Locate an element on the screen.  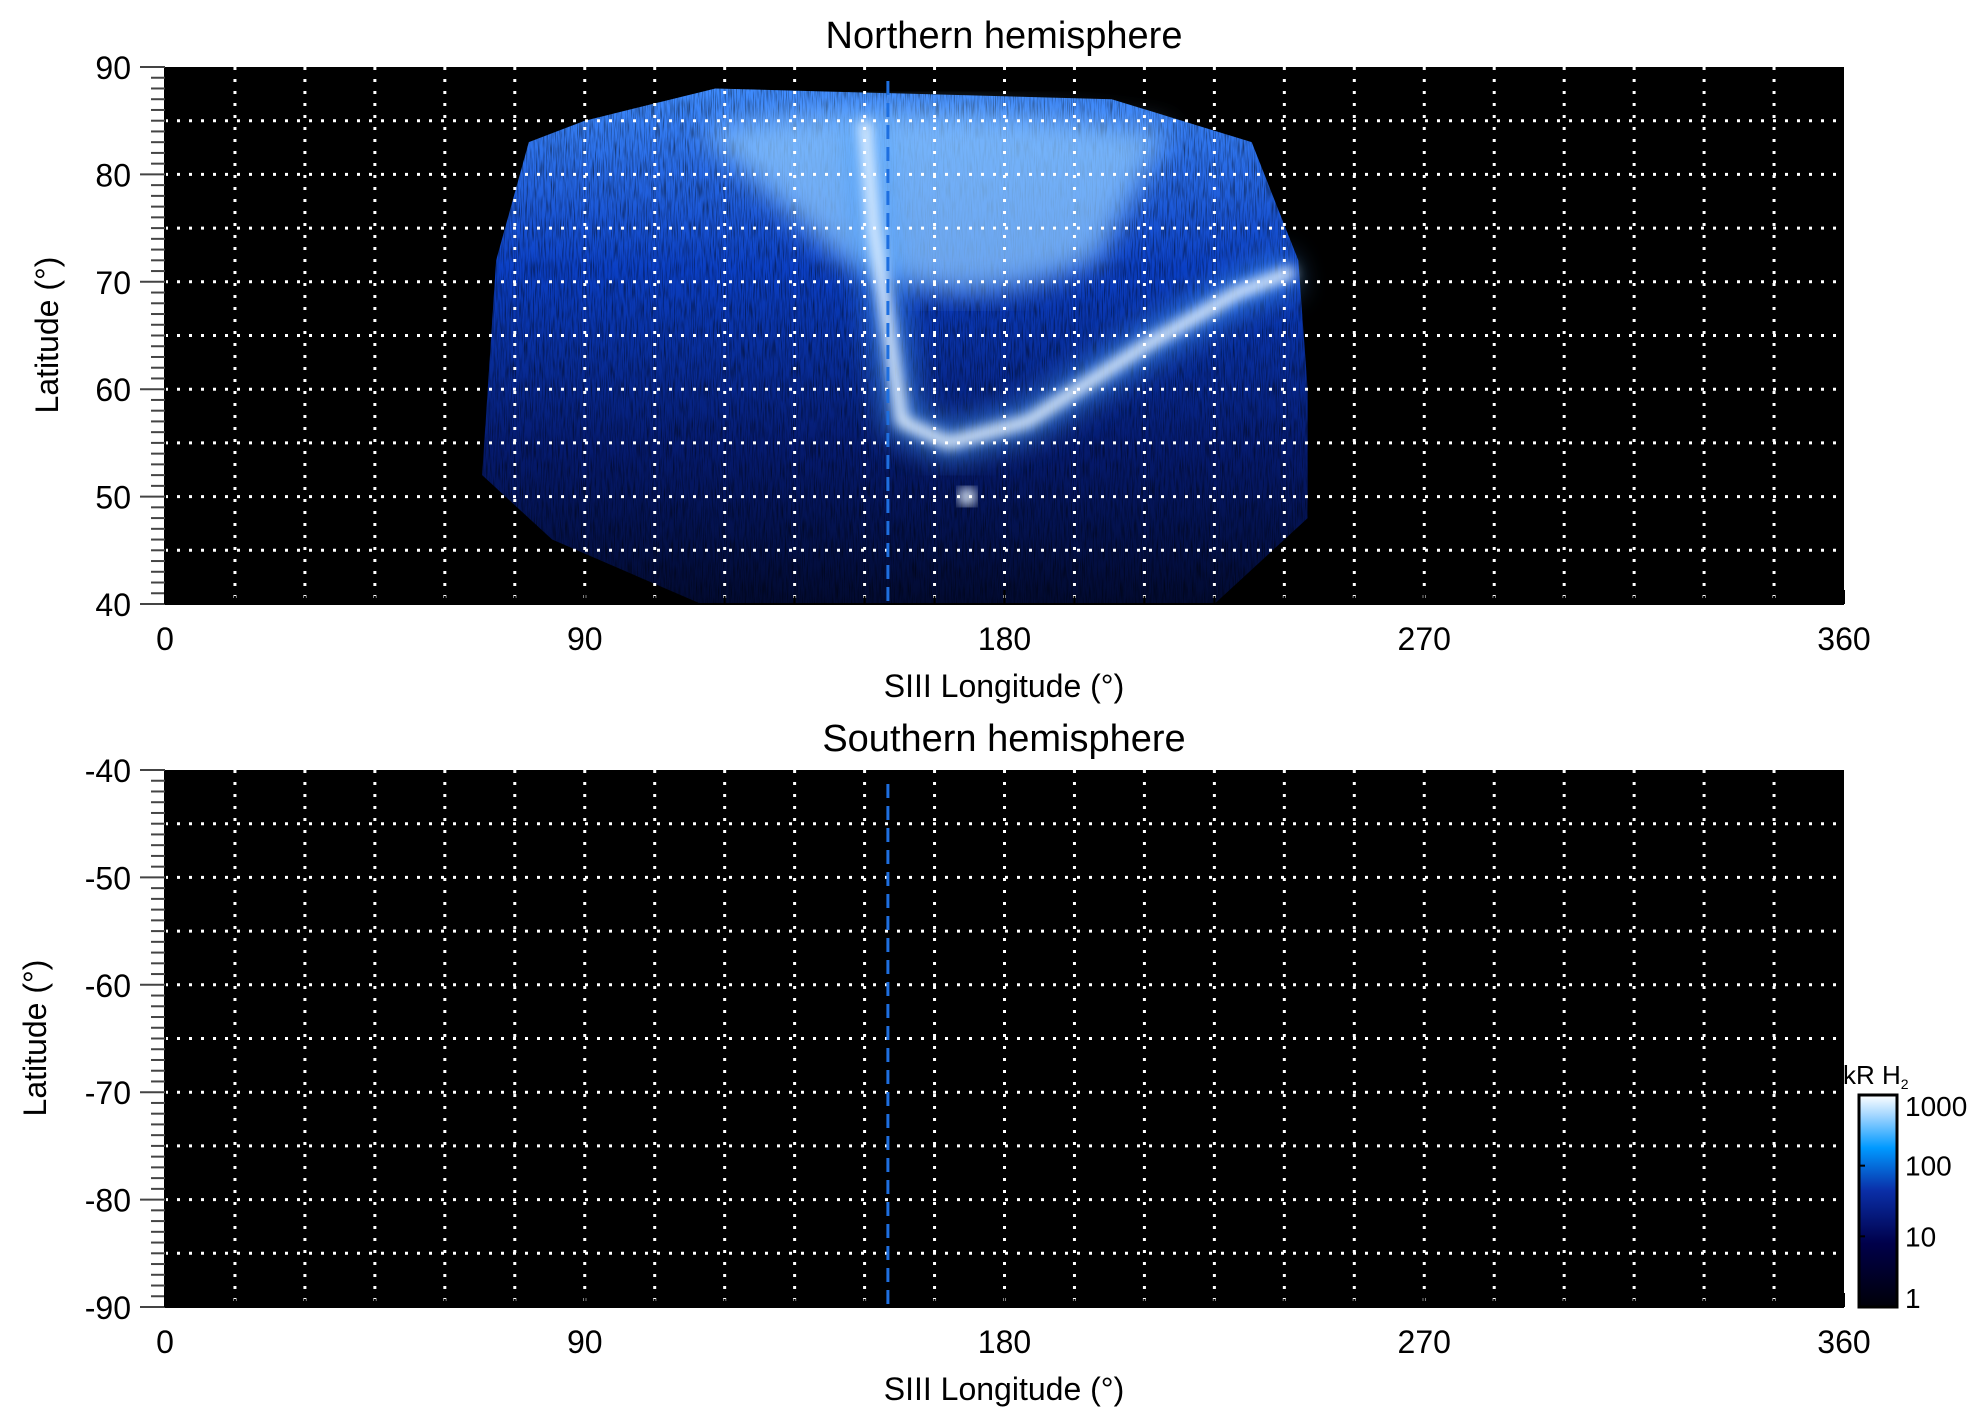
y-tick-label: 70 is located at coordinates (113, 283).